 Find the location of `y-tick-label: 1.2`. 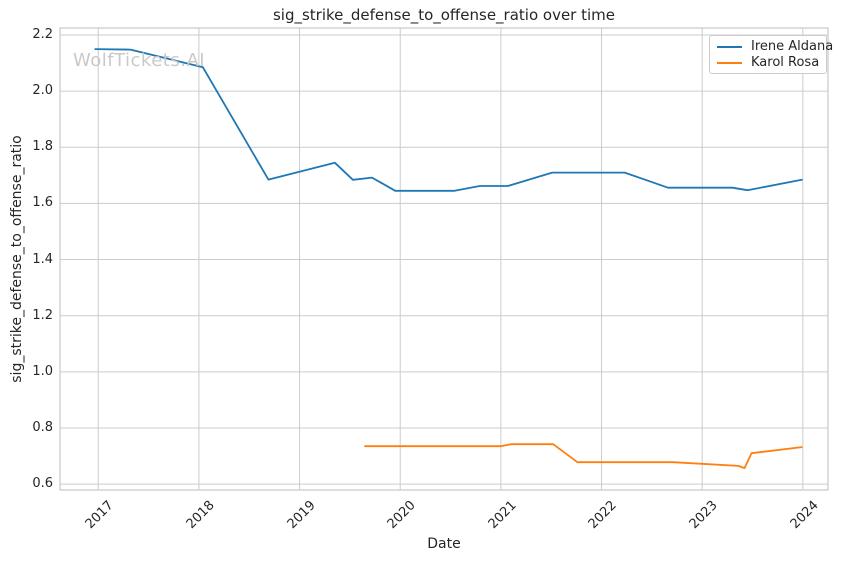

y-tick-label: 1.2 is located at coordinates (42, 315).